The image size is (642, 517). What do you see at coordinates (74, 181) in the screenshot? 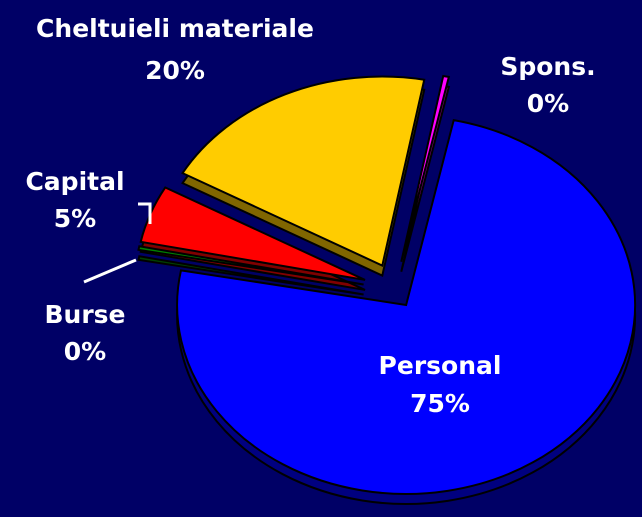
I see `slice-label: Capital` at bounding box center [74, 181].